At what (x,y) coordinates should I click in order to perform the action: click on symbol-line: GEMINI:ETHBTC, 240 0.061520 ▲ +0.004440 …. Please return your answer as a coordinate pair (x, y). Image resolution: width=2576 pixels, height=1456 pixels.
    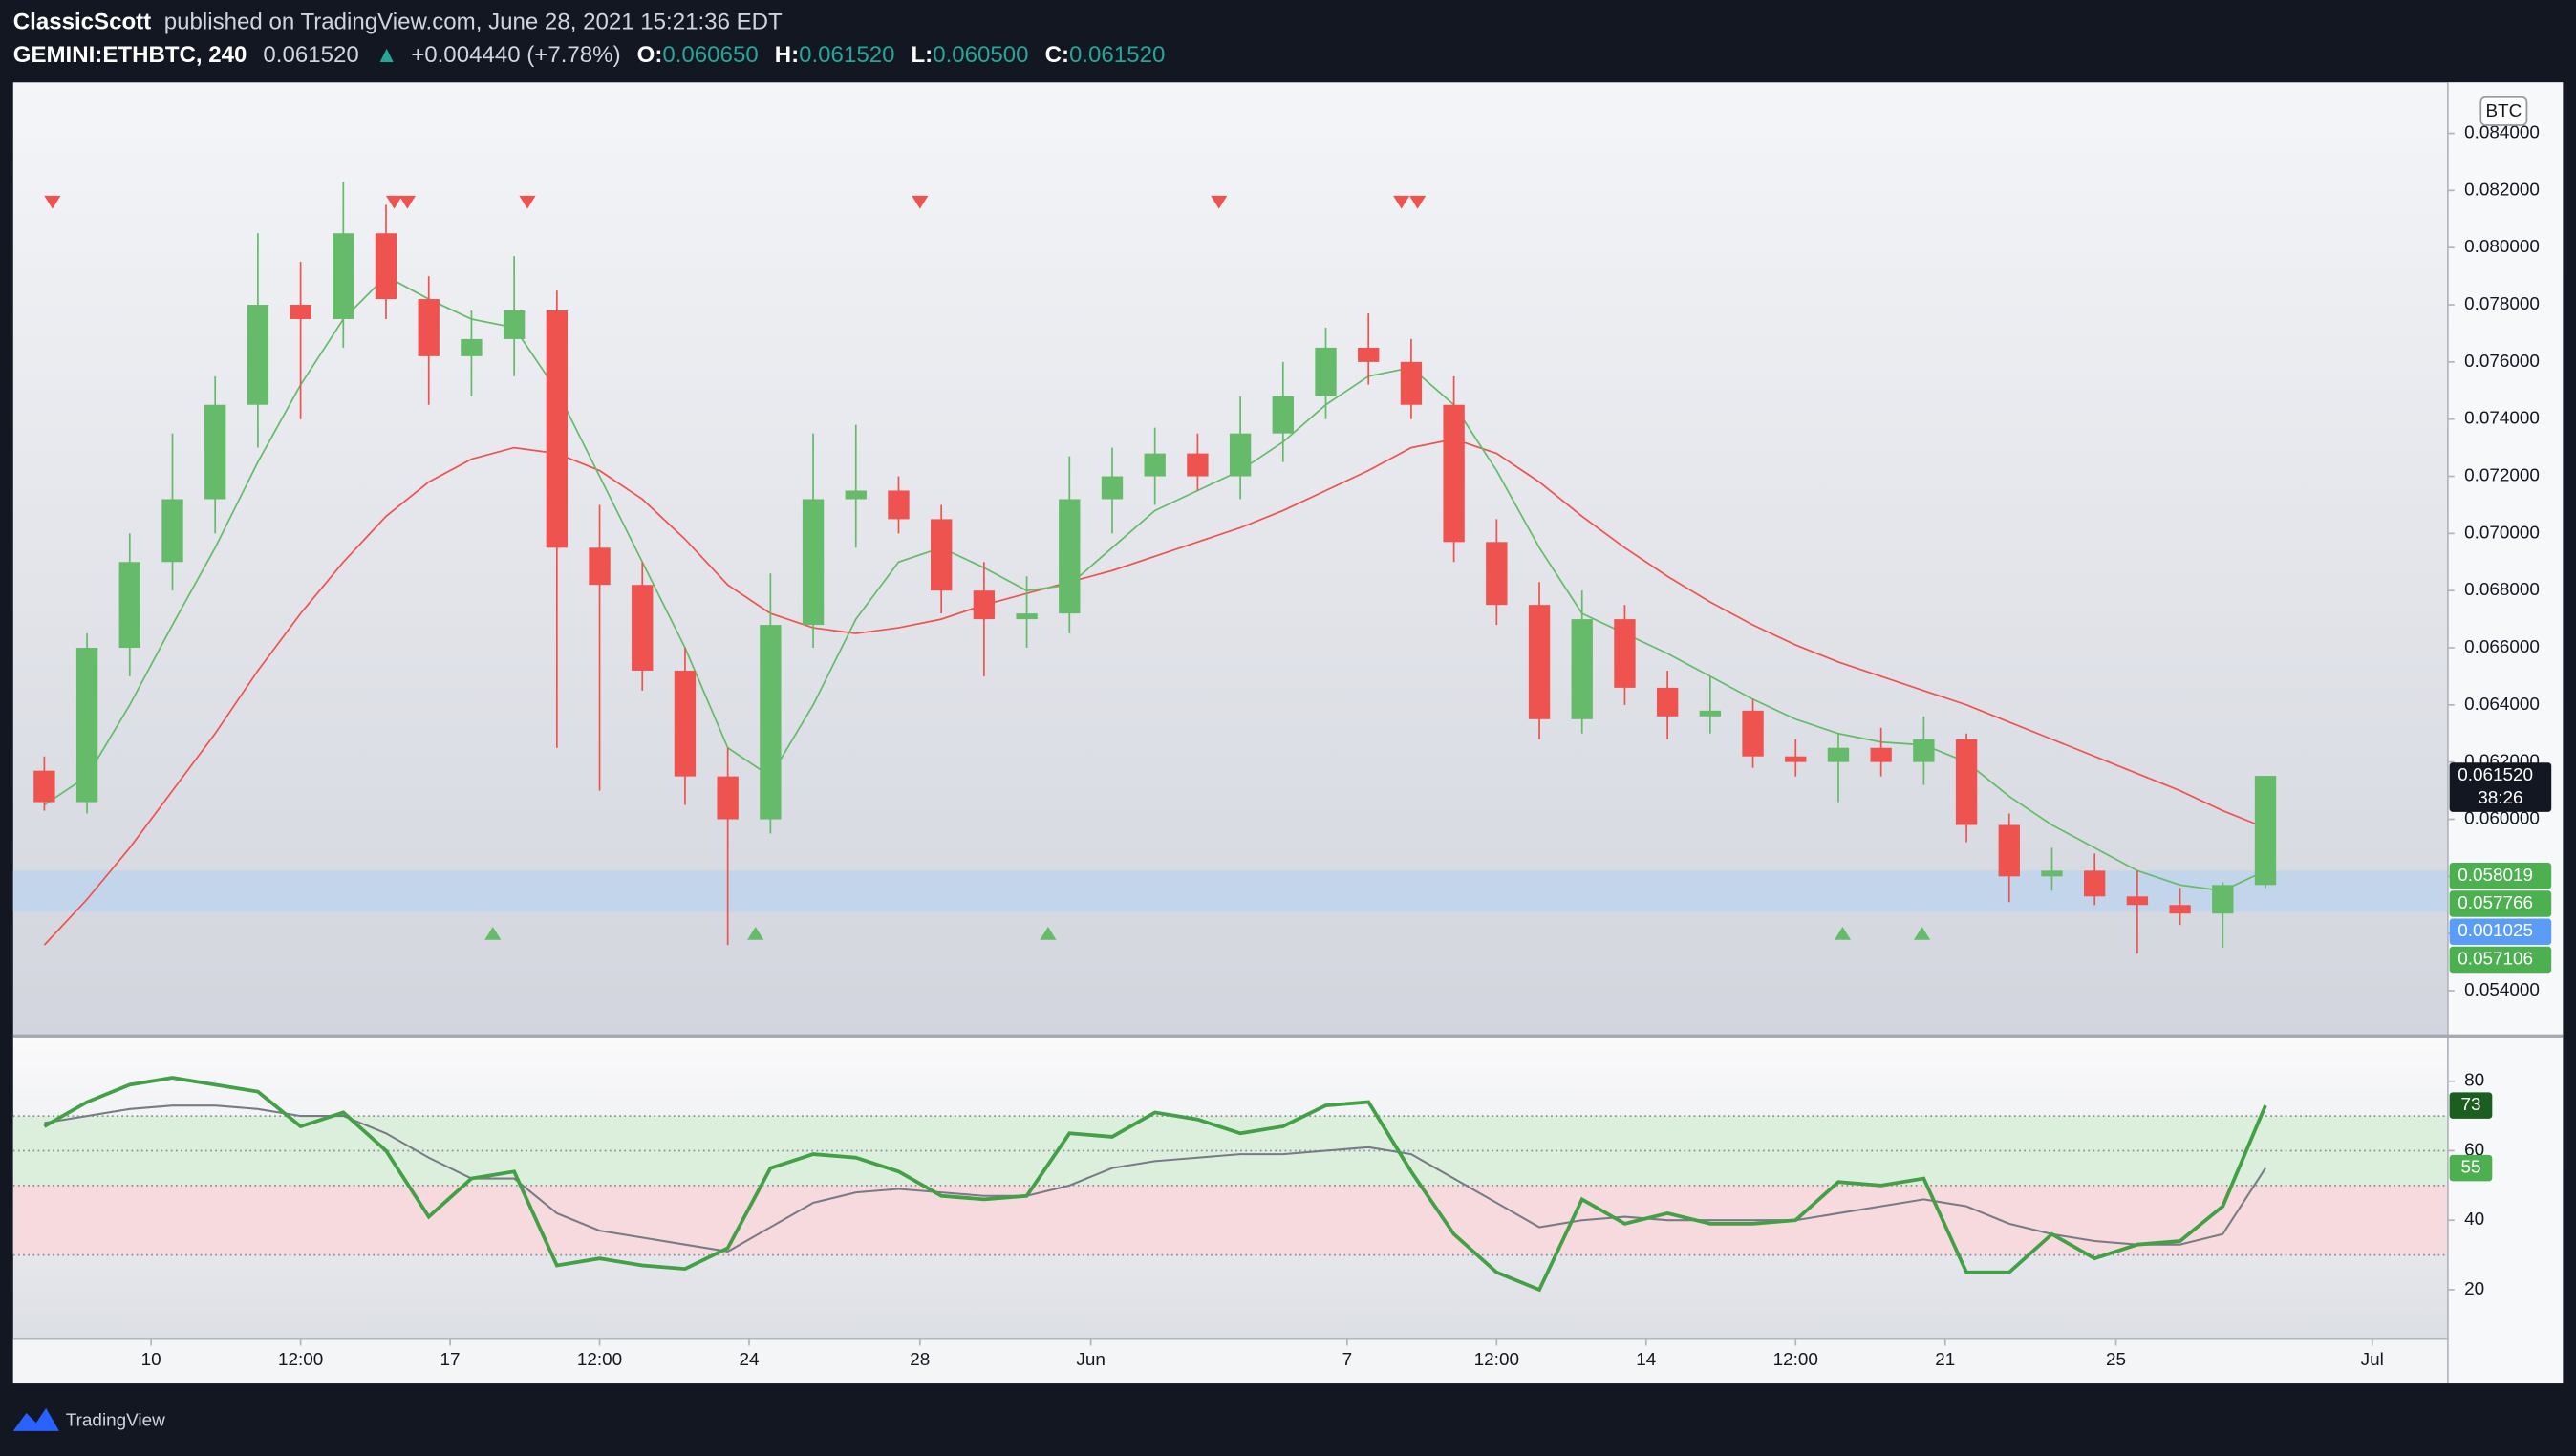
    Looking at the image, I should click on (589, 55).